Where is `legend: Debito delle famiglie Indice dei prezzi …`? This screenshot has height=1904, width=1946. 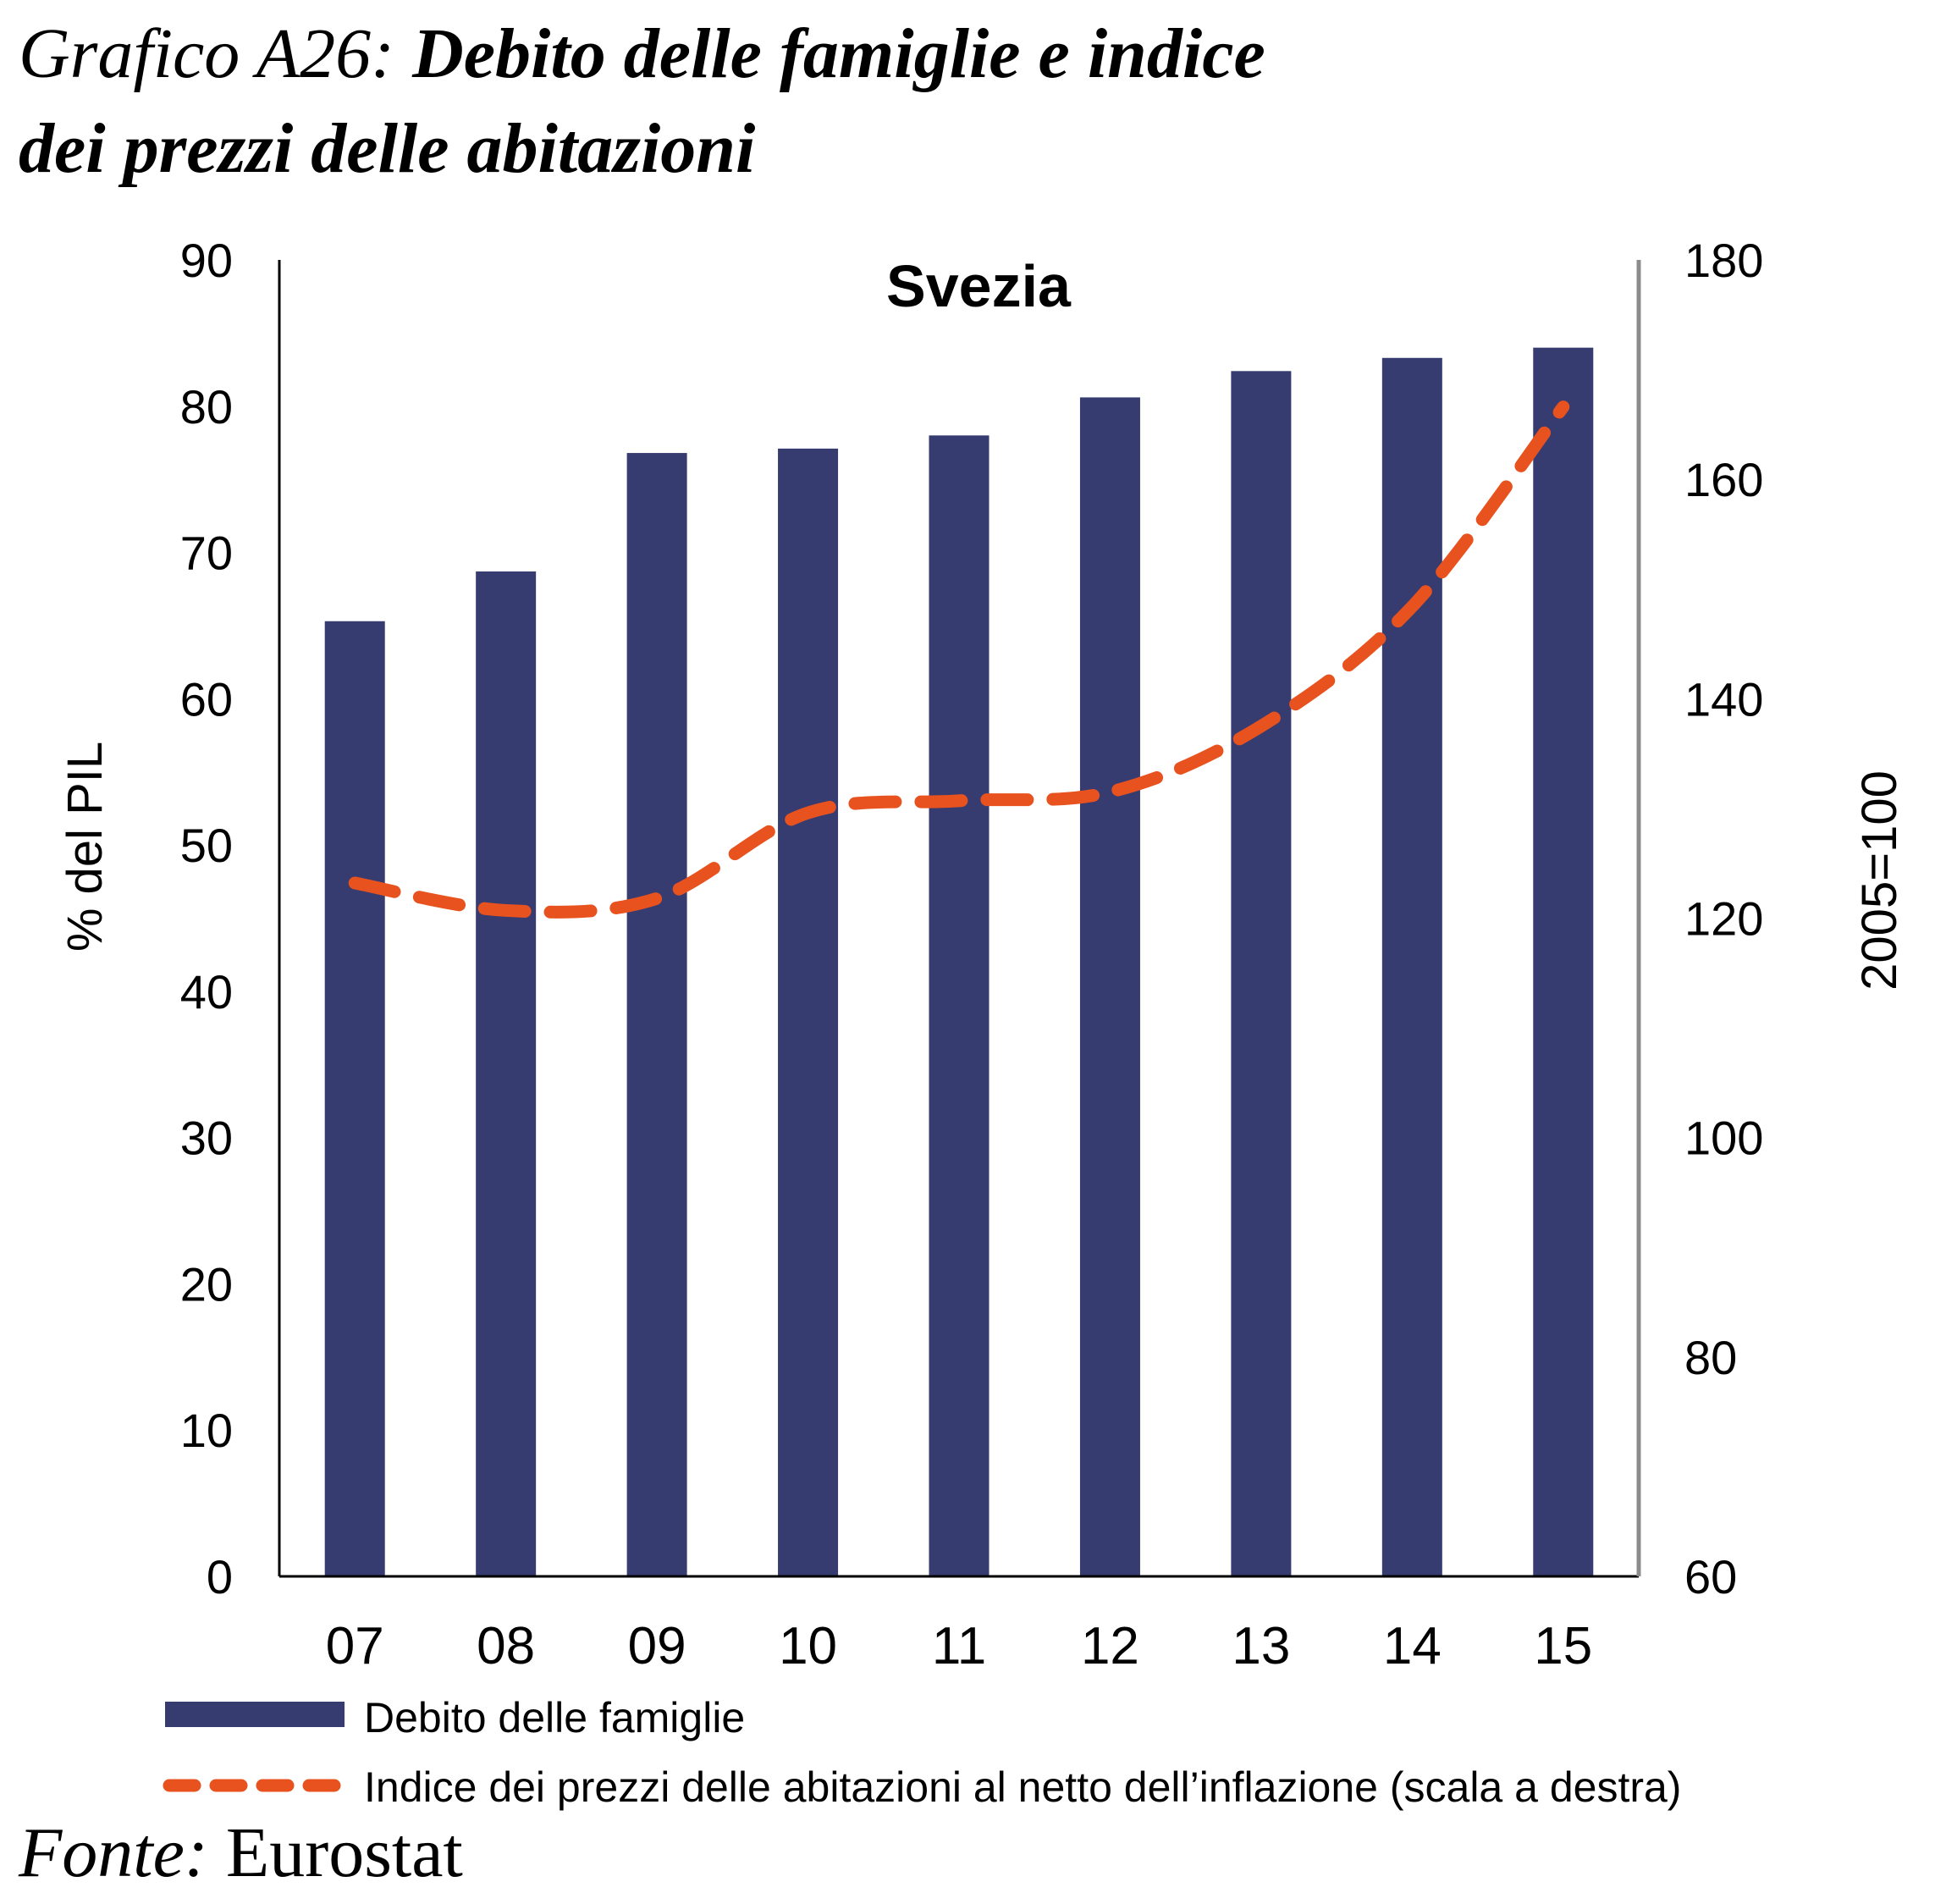
legend: Debito delle famiglie Indice dei prezzi … is located at coordinates (922, 1753).